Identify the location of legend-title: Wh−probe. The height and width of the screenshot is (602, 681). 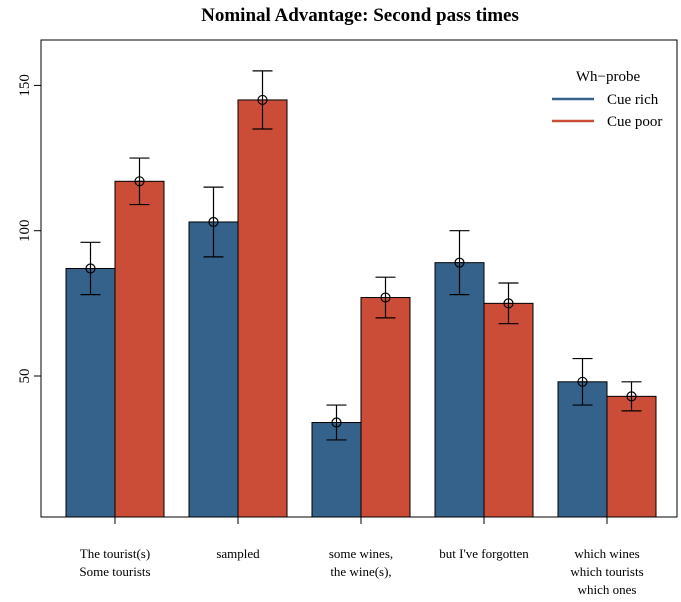
(608, 77).